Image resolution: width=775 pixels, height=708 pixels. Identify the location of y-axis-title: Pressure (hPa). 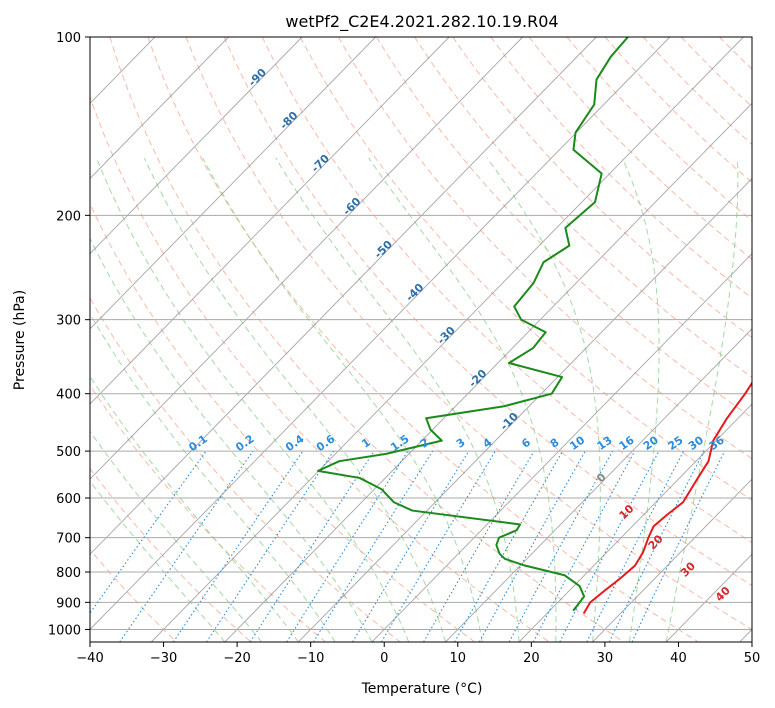
(20, 340).